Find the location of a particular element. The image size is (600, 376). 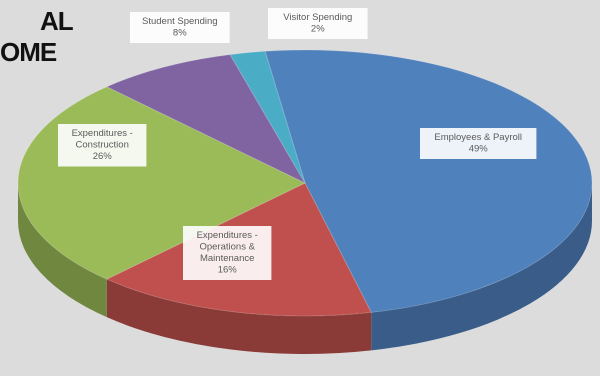

title-line: AL is located at coordinates (57, 21).